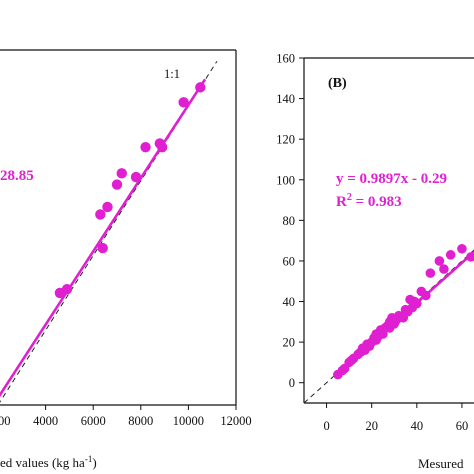 This screenshot has width=474, height=474. I want to click on x-axis-title: ed values (kg ha-1), so click(48, 462).